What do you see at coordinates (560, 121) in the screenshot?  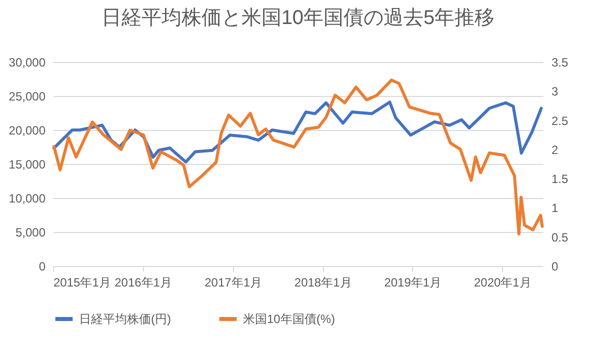 I see `y2-tick-label: 2.5` at bounding box center [560, 121].